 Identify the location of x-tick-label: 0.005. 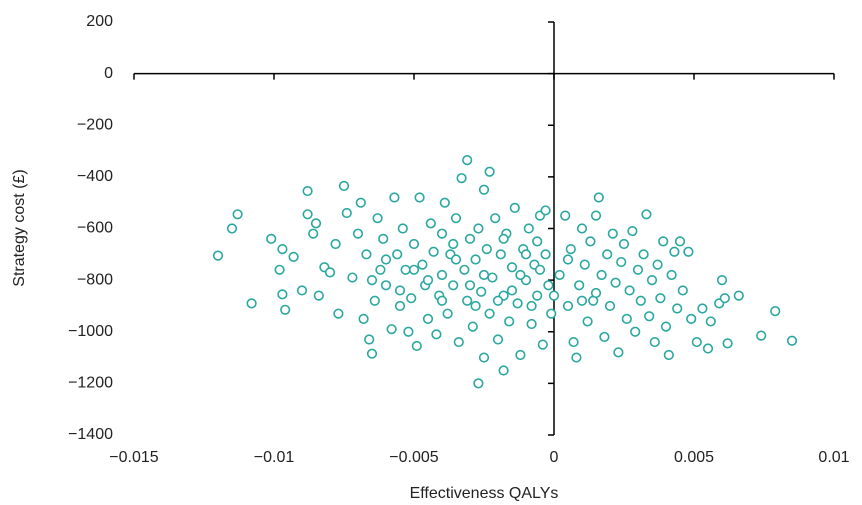
(694, 457).